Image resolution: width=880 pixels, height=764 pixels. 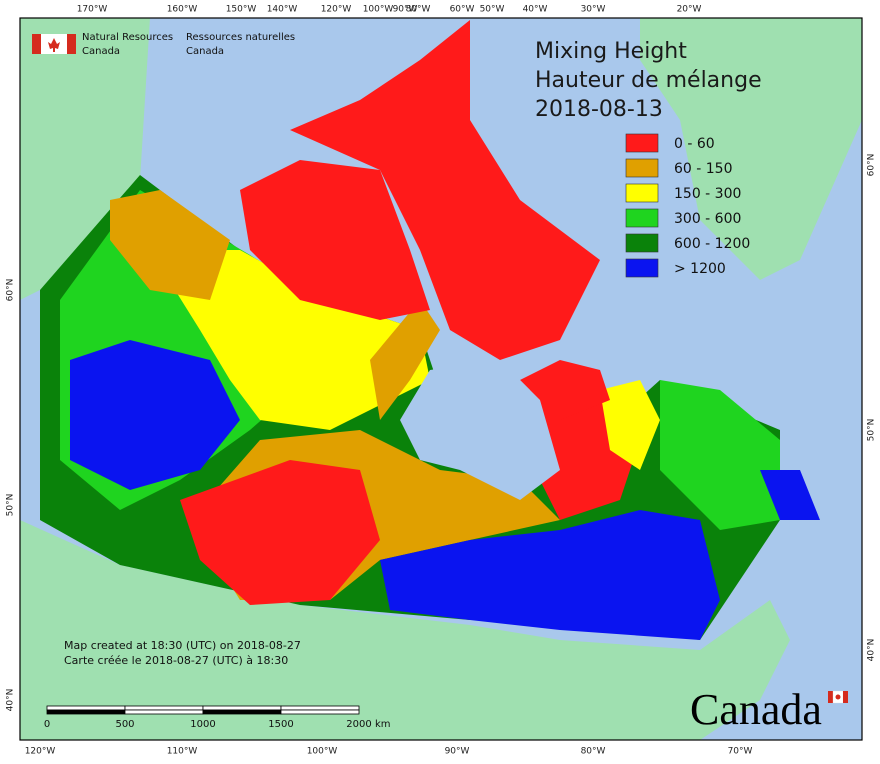 I want to click on alaska, so click(x=85, y=159).